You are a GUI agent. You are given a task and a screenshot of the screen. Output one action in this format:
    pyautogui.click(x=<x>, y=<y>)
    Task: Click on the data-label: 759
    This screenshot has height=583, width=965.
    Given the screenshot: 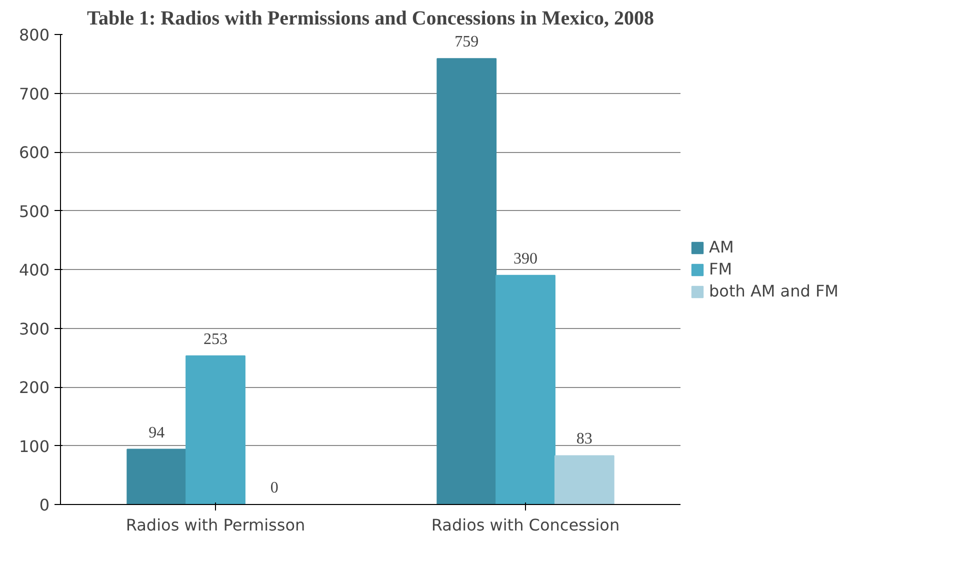 What is the action you would take?
    pyautogui.click(x=466, y=42)
    